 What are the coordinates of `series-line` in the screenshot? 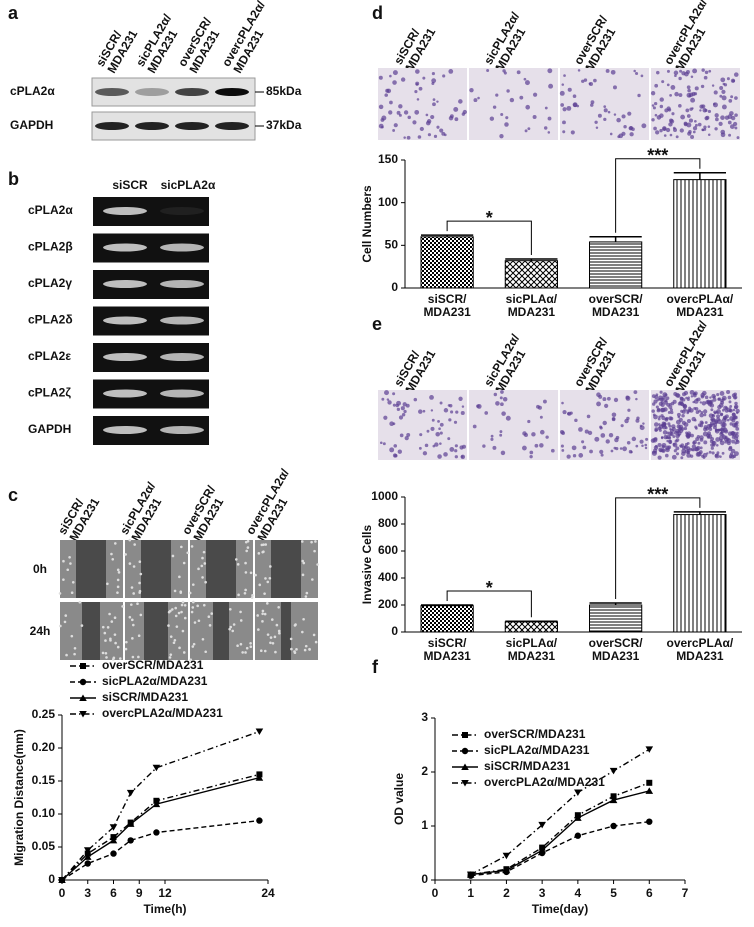 It's located at (560, 848).